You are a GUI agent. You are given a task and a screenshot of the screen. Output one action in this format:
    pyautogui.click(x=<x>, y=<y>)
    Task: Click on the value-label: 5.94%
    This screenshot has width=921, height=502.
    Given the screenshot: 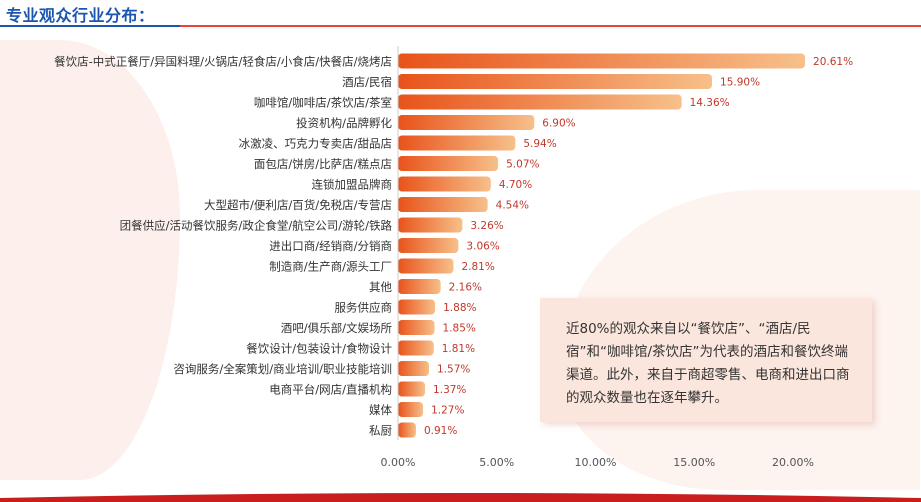 What is the action you would take?
    pyautogui.click(x=539, y=144)
    